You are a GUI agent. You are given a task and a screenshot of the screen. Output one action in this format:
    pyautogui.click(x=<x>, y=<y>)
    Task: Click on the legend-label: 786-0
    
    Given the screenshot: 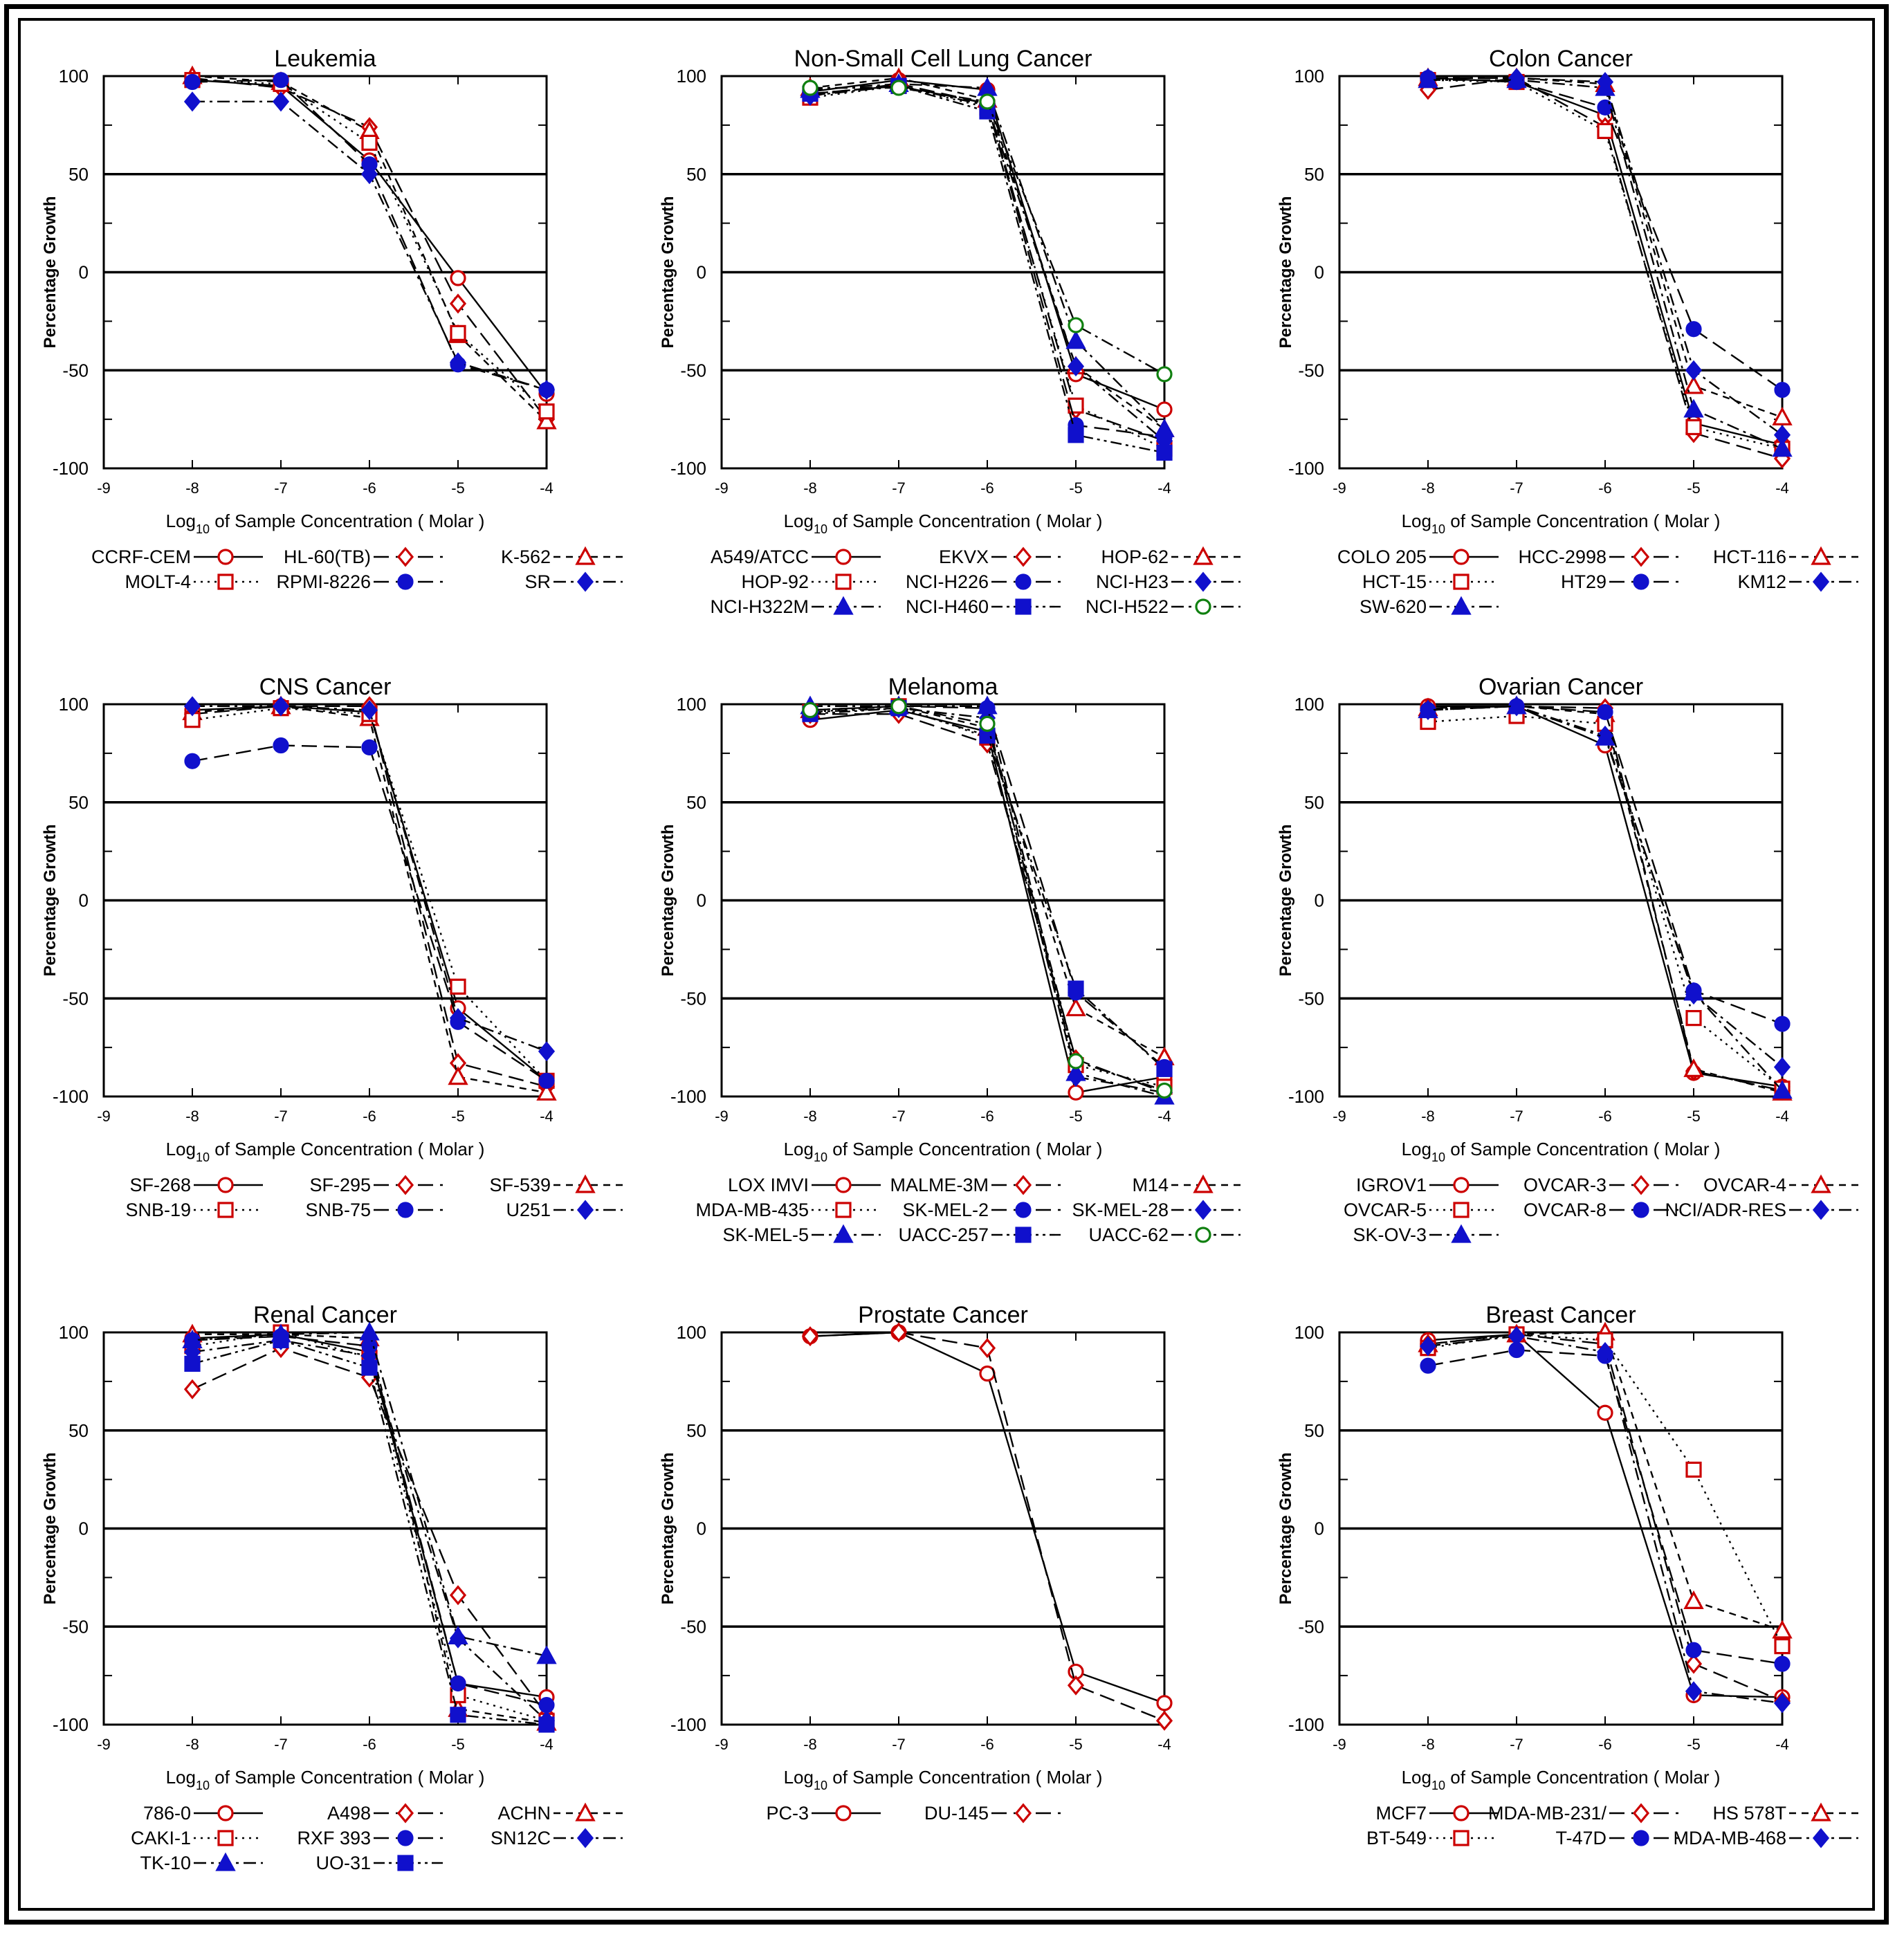 What is the action you would take?
    pyautogui.click(x=167, y=1813)
    